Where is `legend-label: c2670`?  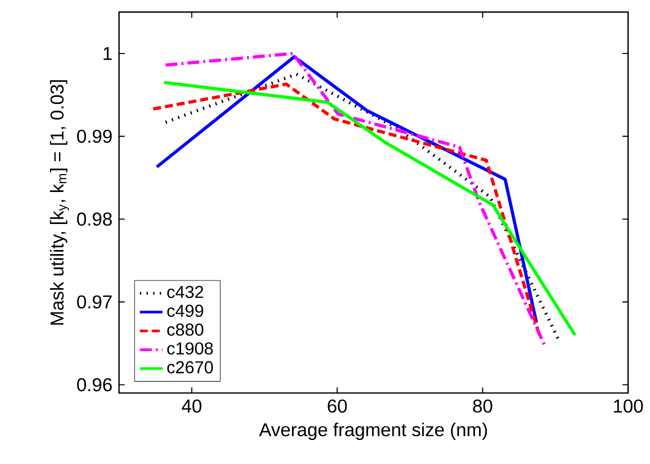
legend-label: c2670 is located at coordinates (190, 367).